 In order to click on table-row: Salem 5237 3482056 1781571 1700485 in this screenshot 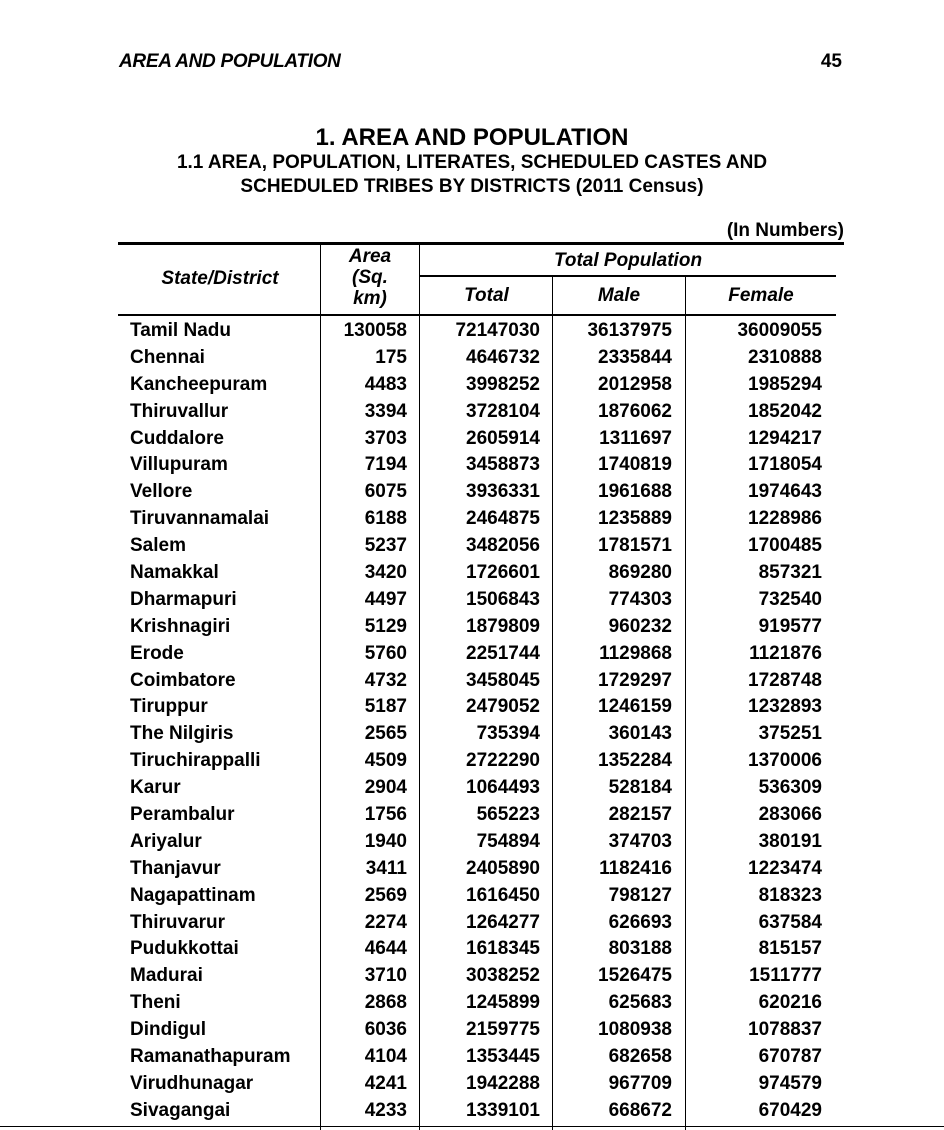, I will do `click(472, 546)`.